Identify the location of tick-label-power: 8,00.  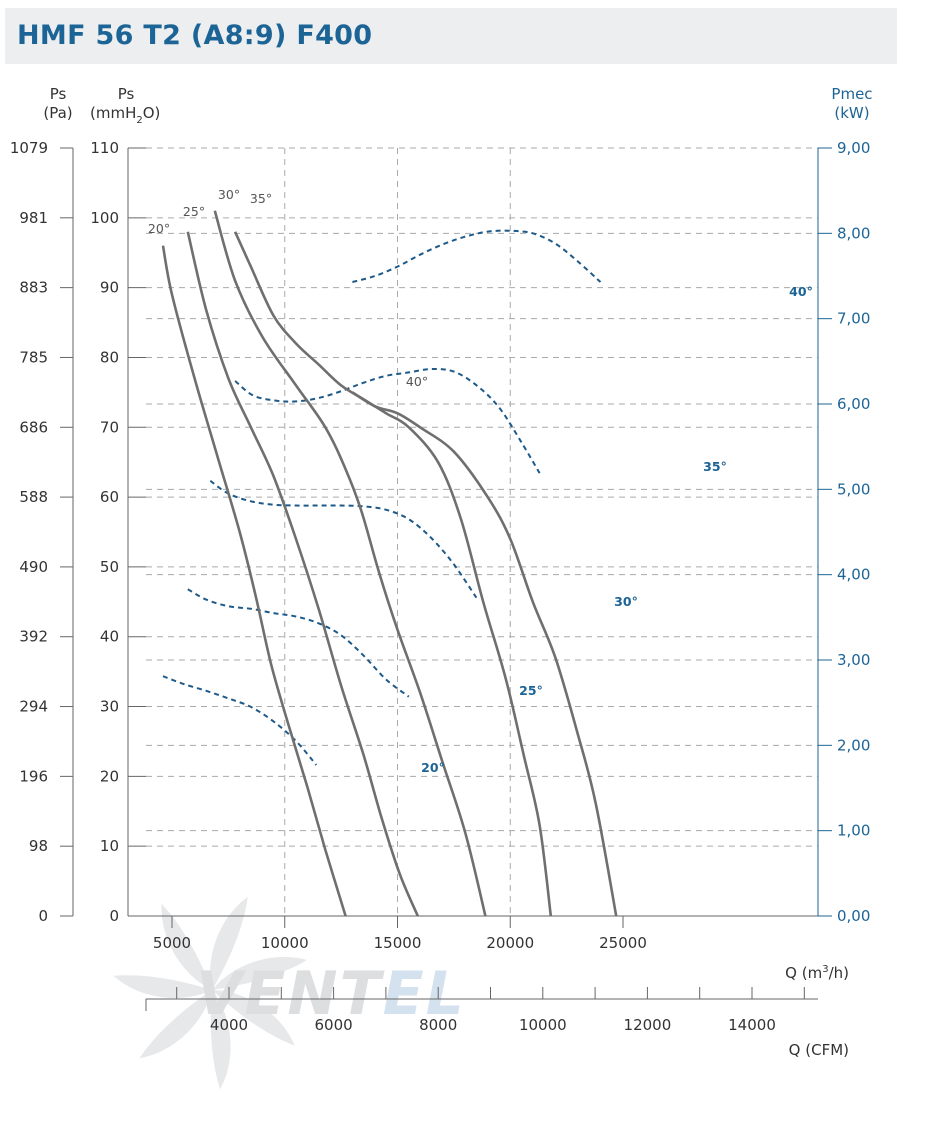
(853, 233).